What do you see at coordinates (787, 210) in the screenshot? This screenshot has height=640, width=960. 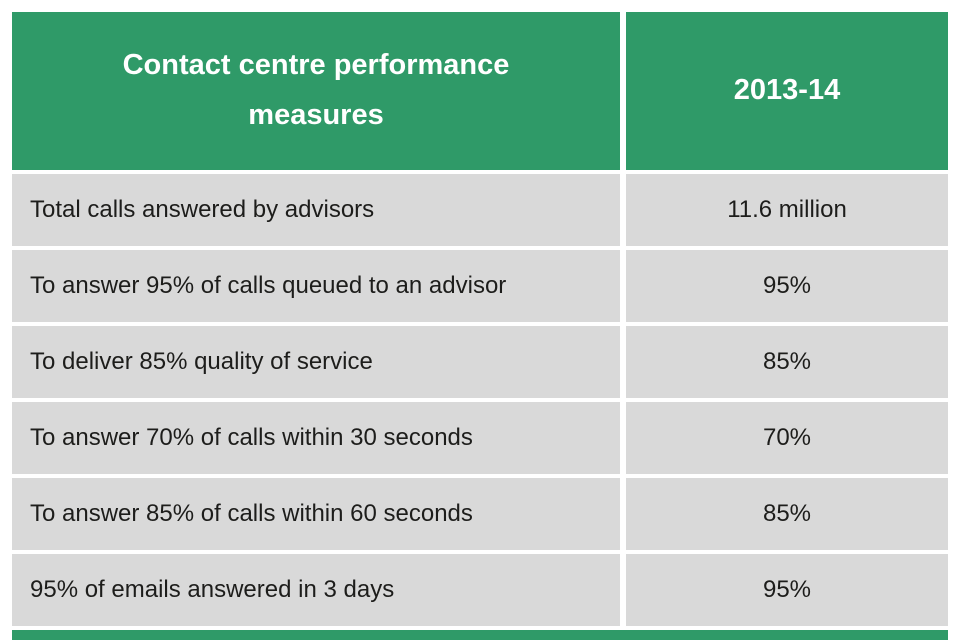 I see `table-row-value: 11.6 million` at bounding box center [787, 210].